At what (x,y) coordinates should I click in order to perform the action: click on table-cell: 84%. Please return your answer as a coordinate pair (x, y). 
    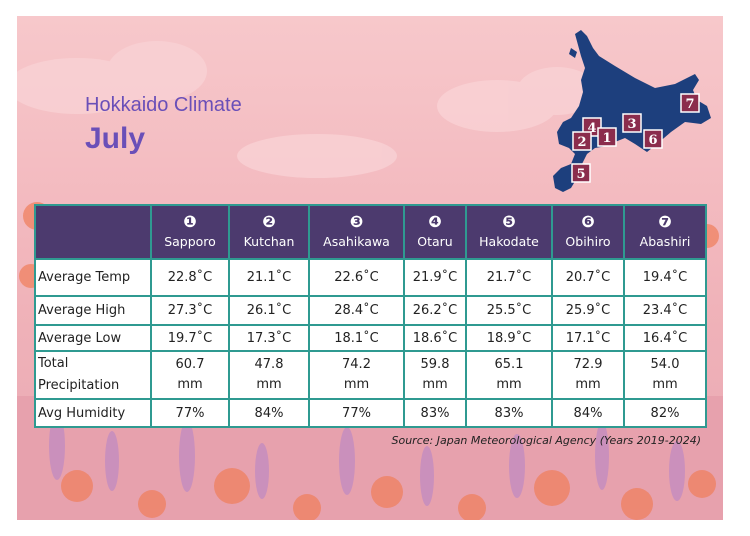
    Looking at the image, I should click on (269, 413).